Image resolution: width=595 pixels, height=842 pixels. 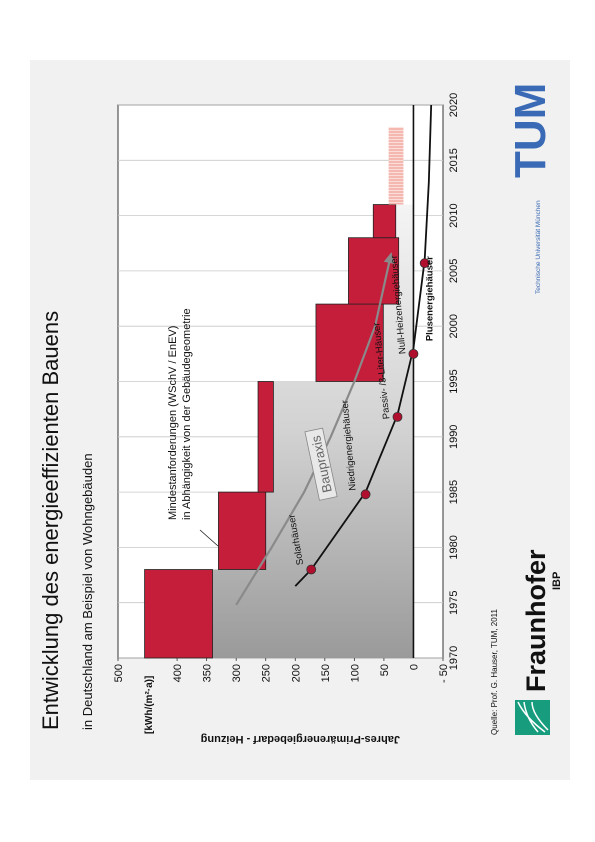 I want to click on tum-name: Technische Universität München, so click(x=538, y=247).